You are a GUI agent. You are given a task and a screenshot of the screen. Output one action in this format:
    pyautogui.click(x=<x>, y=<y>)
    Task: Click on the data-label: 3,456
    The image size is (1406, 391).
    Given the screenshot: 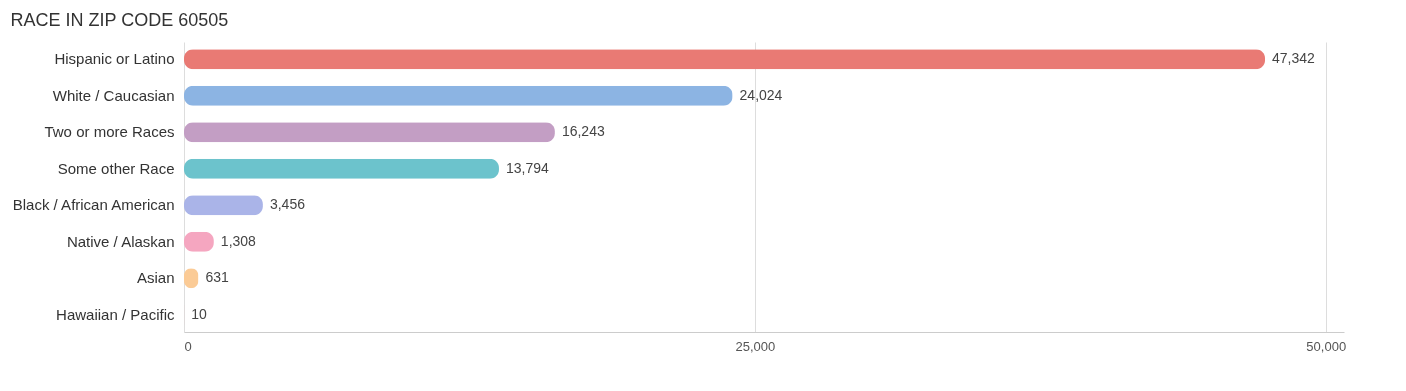 What is the action you would take?
    pyautogui.click(x=287, y=204)
    